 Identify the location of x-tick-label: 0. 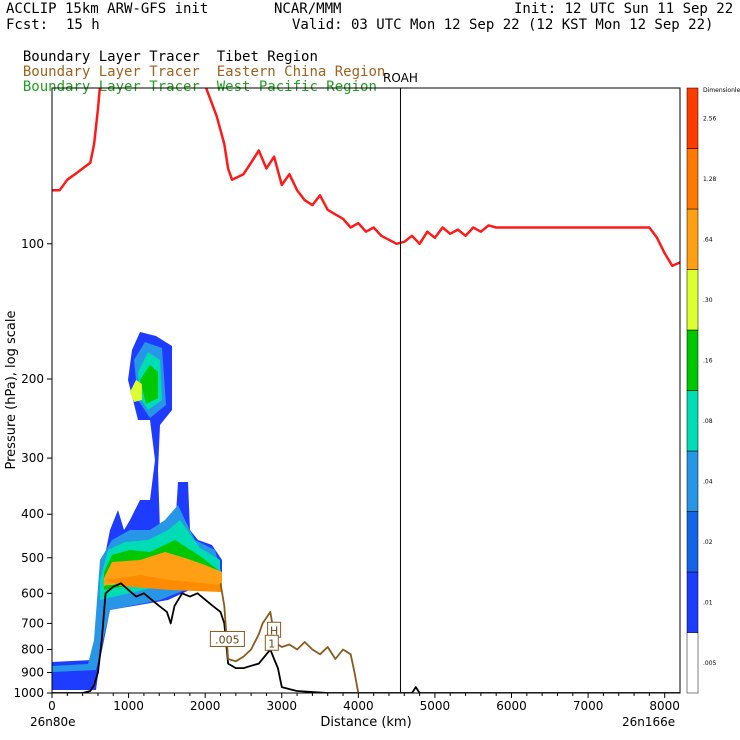
(52, 706).